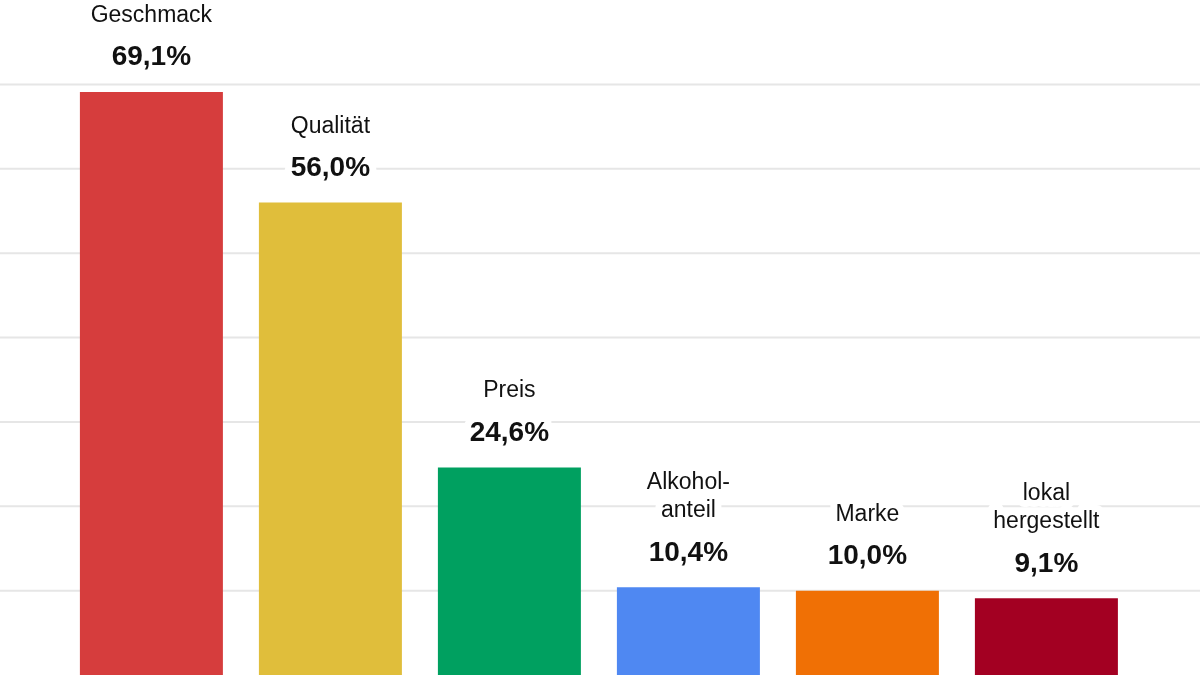  Describe the element at coordinates (509, 431) in the screenshot. I see `data-label: 24,6%` at that location.